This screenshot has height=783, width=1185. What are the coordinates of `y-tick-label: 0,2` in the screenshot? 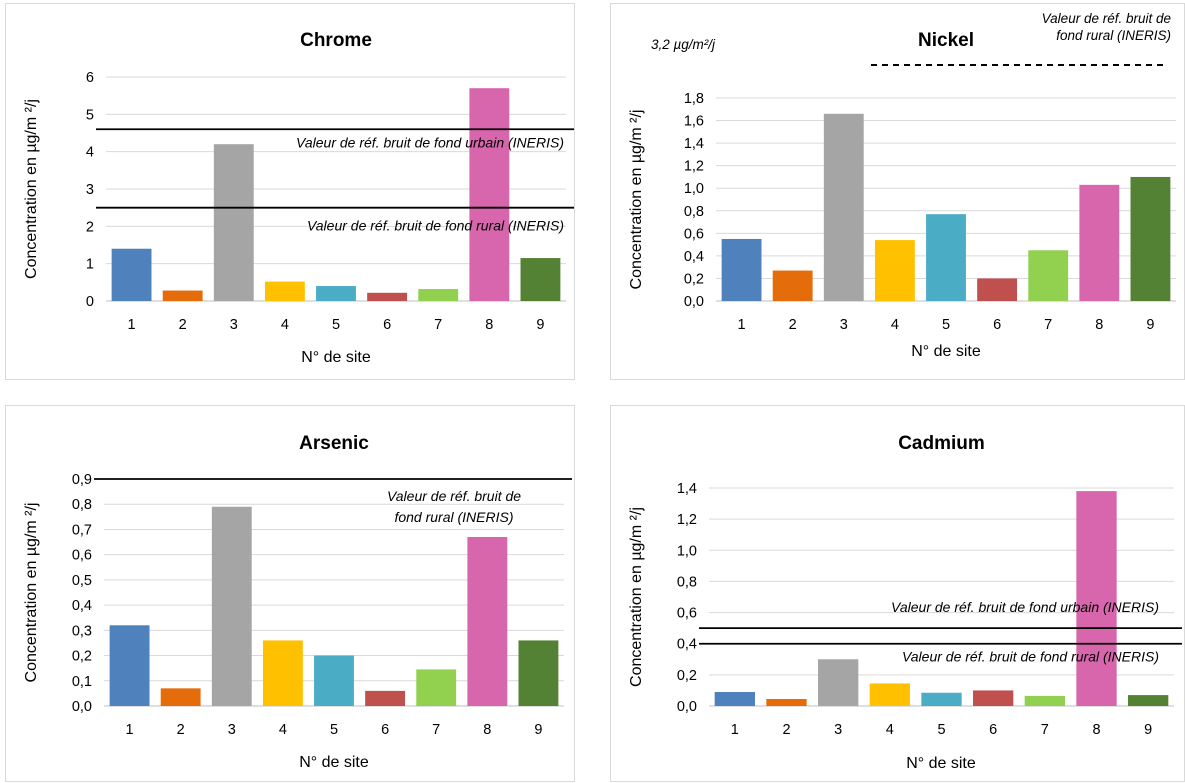 It's located at (82, 657).